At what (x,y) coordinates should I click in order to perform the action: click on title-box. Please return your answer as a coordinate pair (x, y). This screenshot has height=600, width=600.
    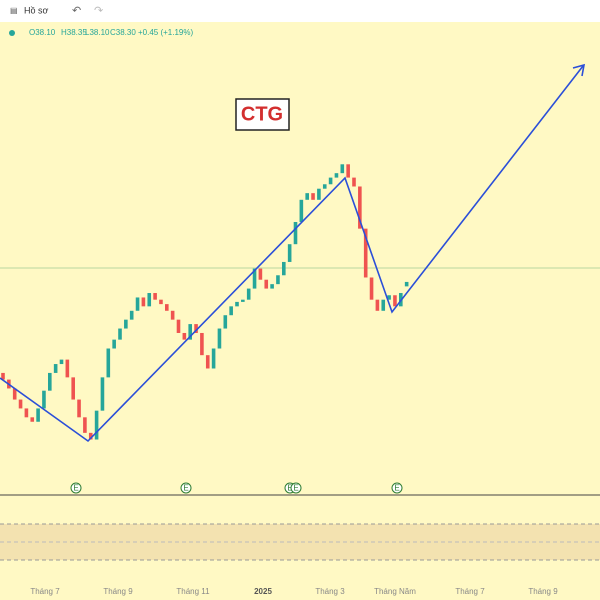
    Looking at the image, I should click on (262, 114).